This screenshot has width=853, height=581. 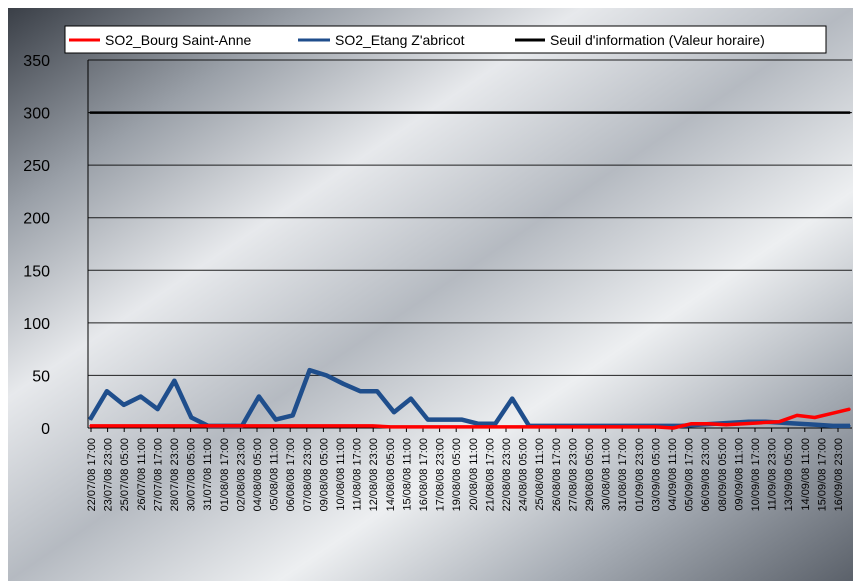 What do you see at coordinates (158, 474) in the screenshot?
I see `x-tick-label: 27/07/08 17:00` at bounding box center [158, 474].